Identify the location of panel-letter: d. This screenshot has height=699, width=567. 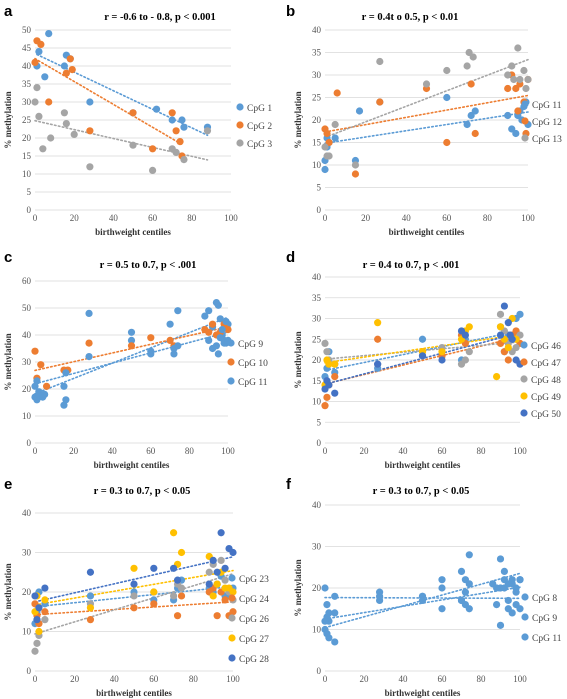
(290, 257).